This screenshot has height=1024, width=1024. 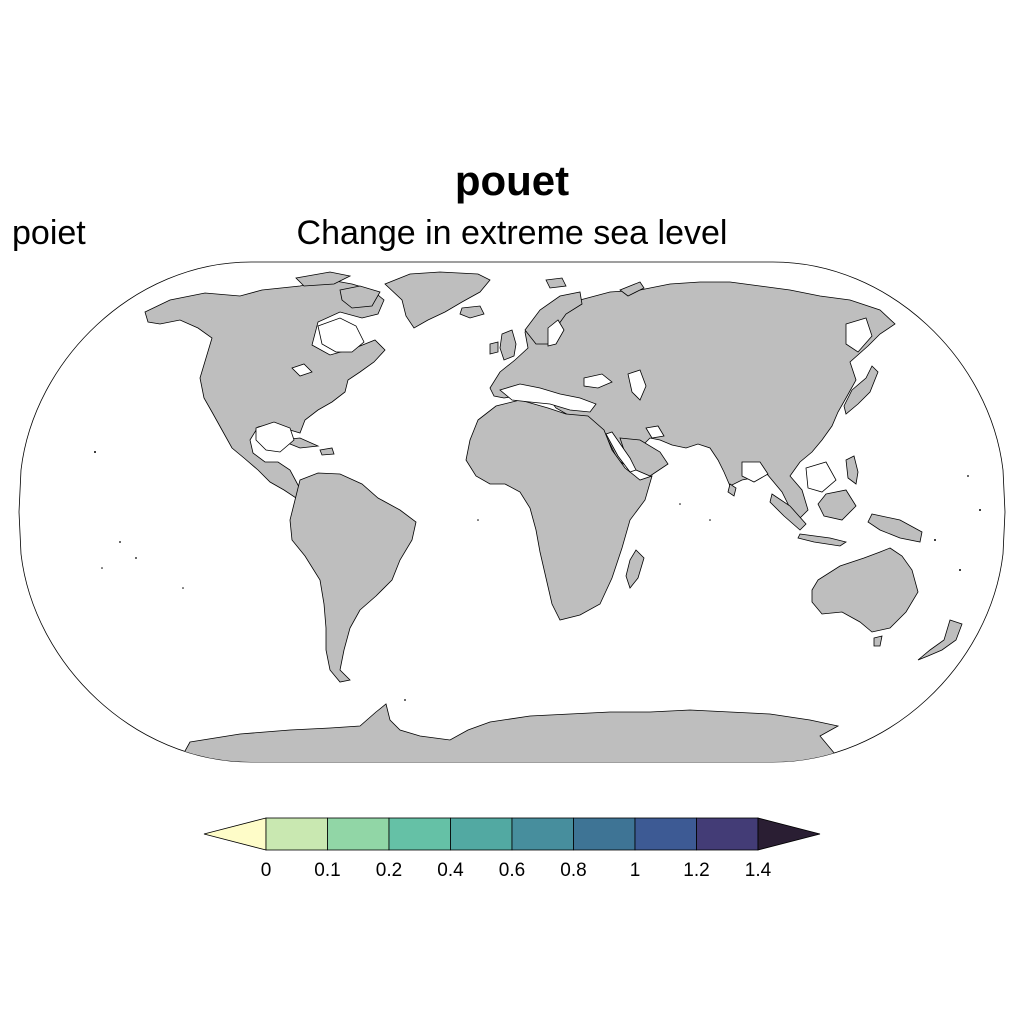 I want to click on landmass-tasmania, so click(x=878, y=641).